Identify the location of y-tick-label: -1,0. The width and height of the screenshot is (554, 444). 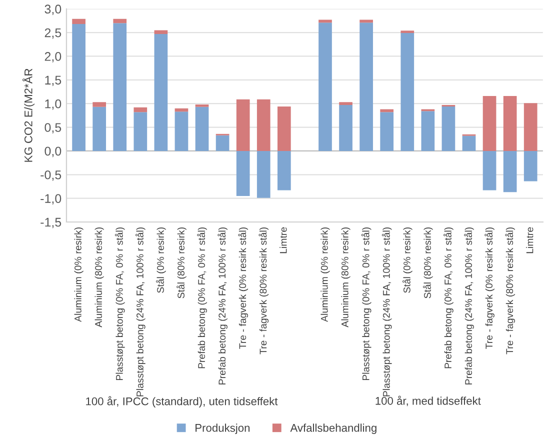
(51, 199).